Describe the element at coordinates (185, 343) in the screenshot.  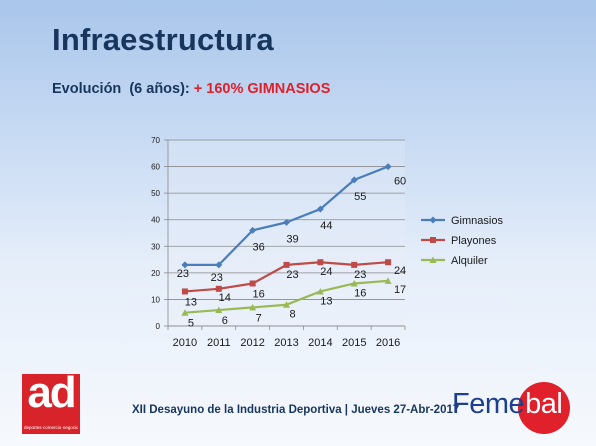
I see `x-tick-label: 2010` at that location.